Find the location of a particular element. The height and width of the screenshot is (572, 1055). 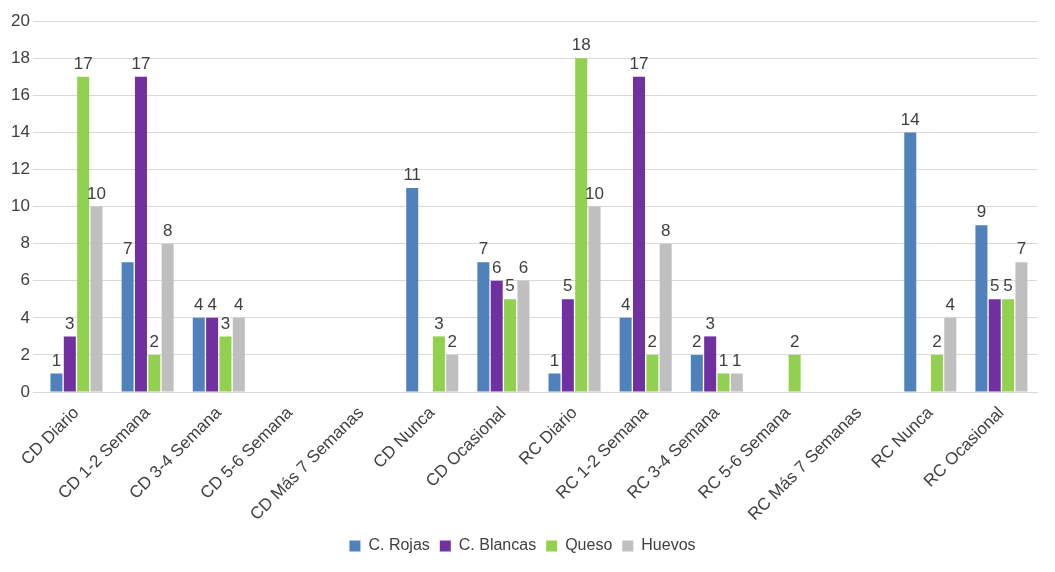

y-tick-label: 8 is located at coordinates (25, 243).